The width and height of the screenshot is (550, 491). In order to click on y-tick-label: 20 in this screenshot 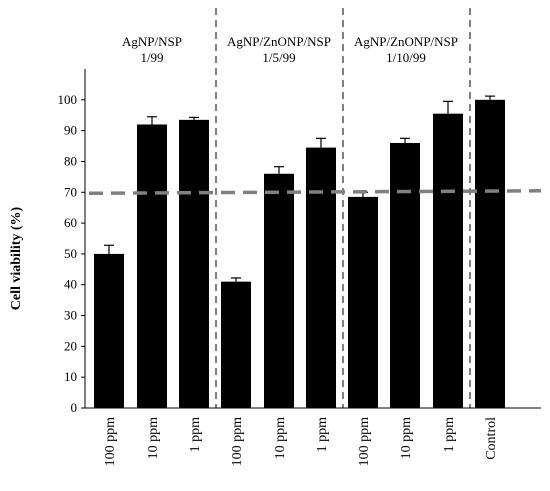, I will do `click(70, 345)`.